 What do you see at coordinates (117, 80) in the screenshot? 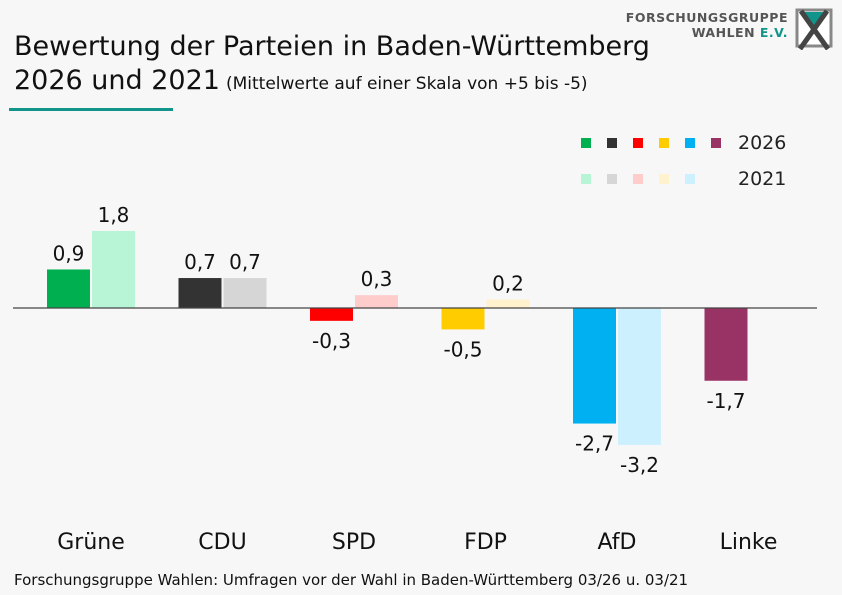
I see `title-years: 2026 und 2021` at bounding box center [117, 80].